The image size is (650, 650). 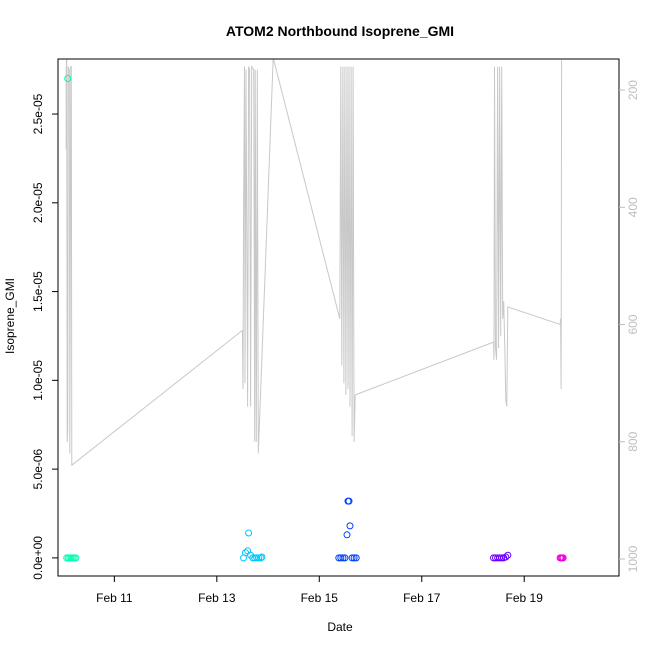 I want to click on x-tick-label: Feb 17, so click(x=422, y=598).